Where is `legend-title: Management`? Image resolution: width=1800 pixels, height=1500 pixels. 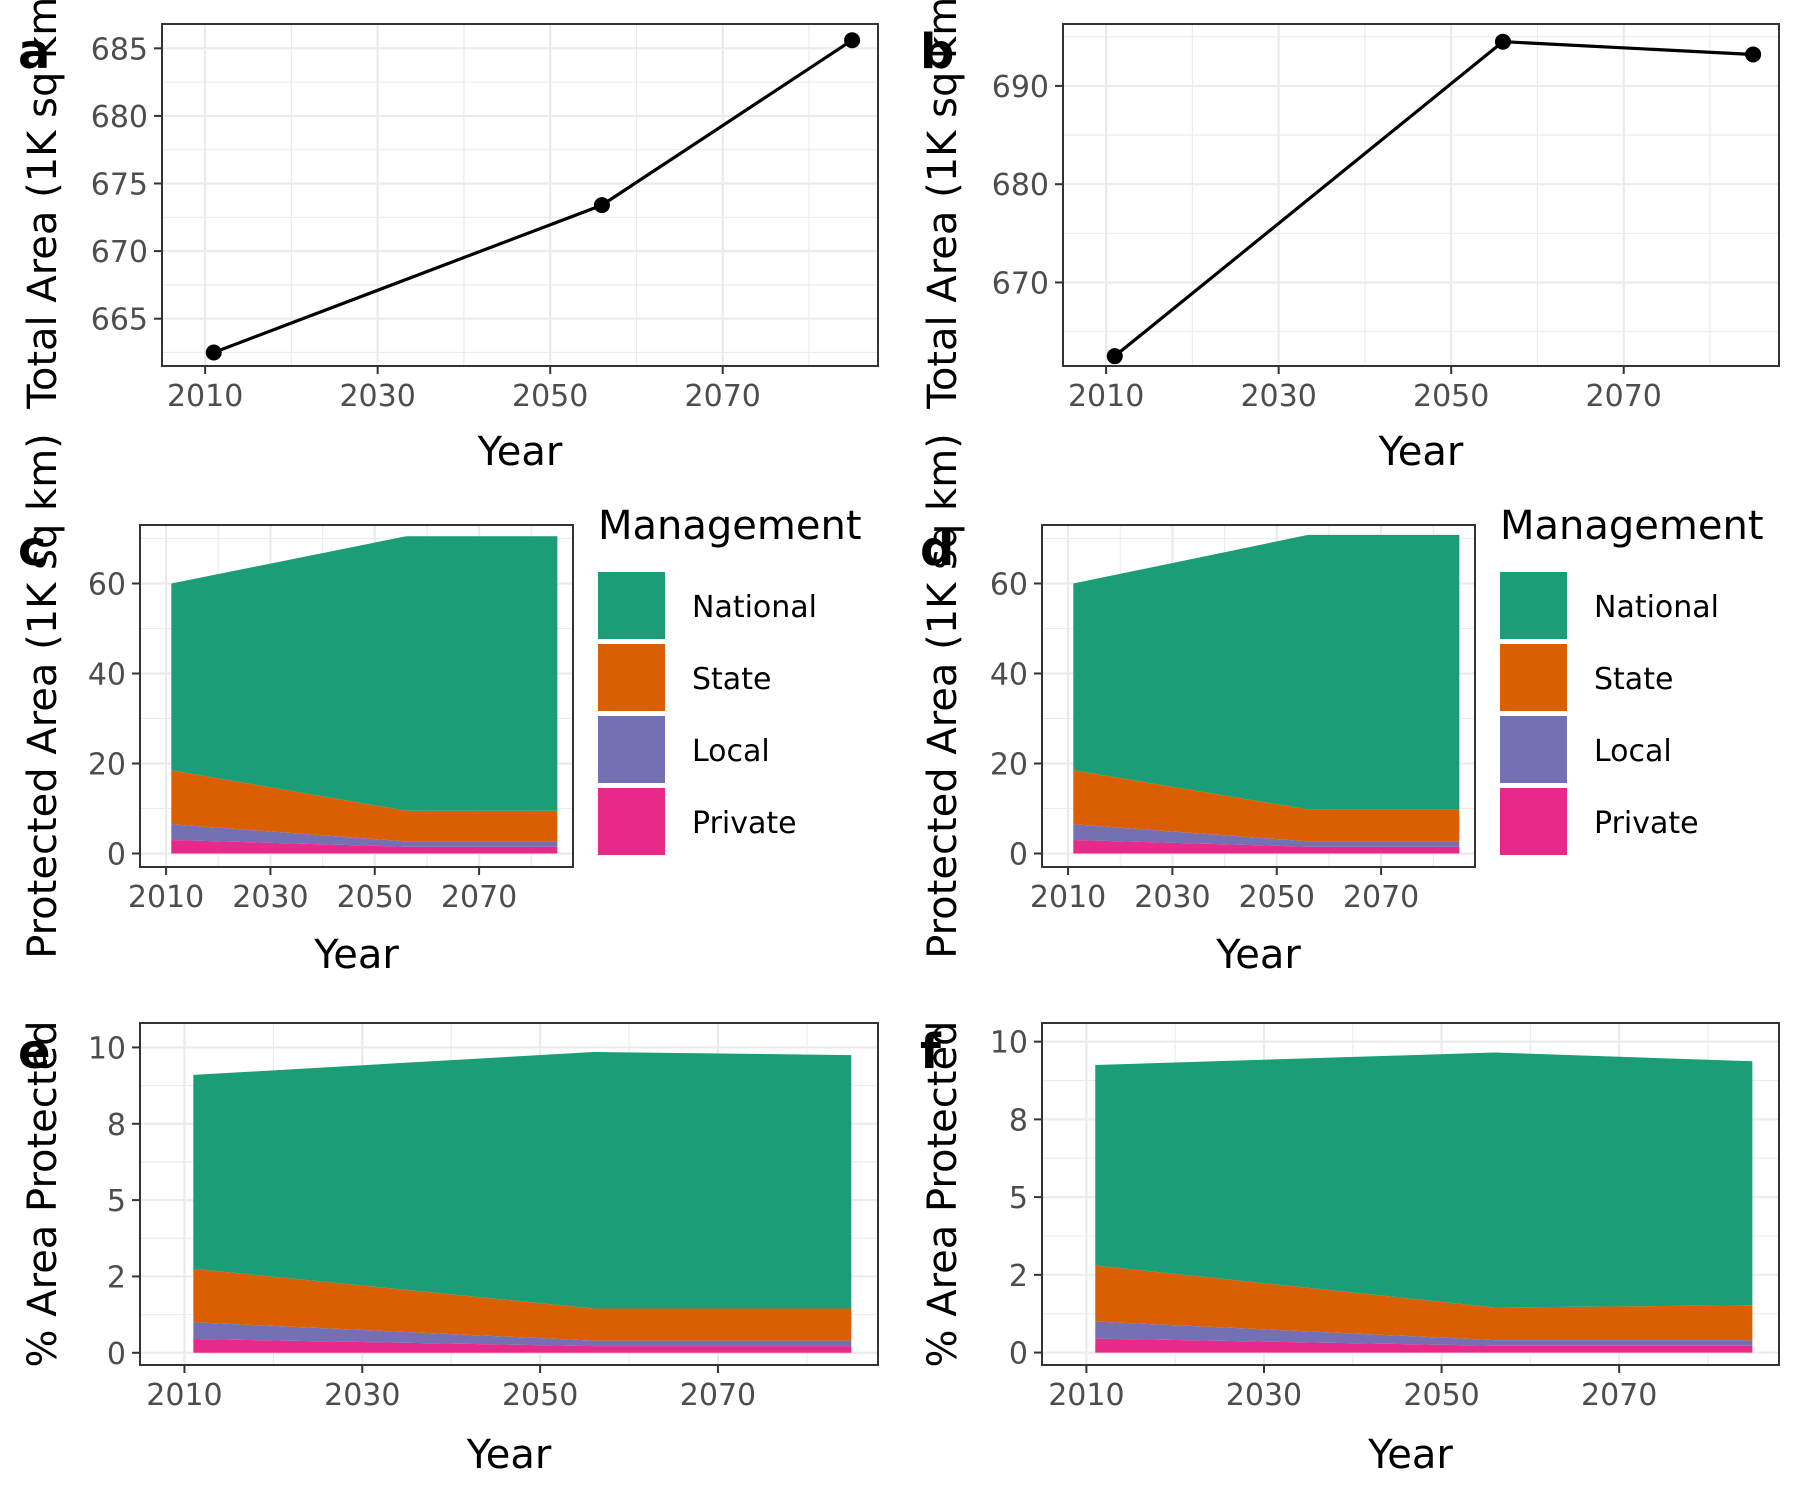
legend-title: Management is located at coordinates (730, 526).